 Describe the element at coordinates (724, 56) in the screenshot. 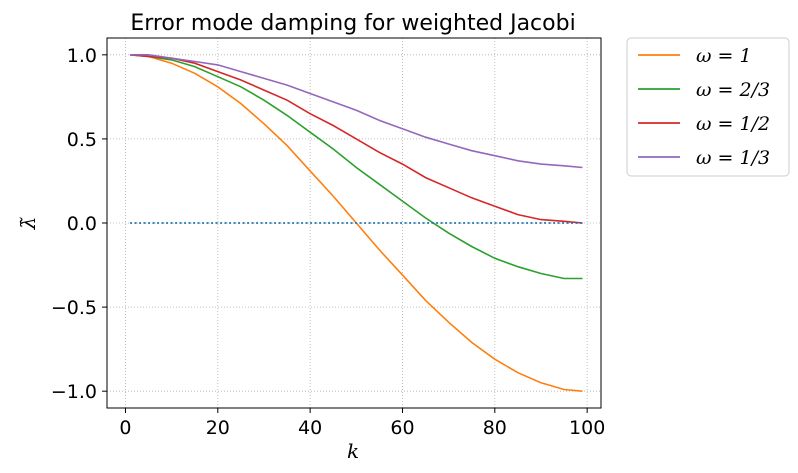

I see `legend-label: ω = 1` at that location.